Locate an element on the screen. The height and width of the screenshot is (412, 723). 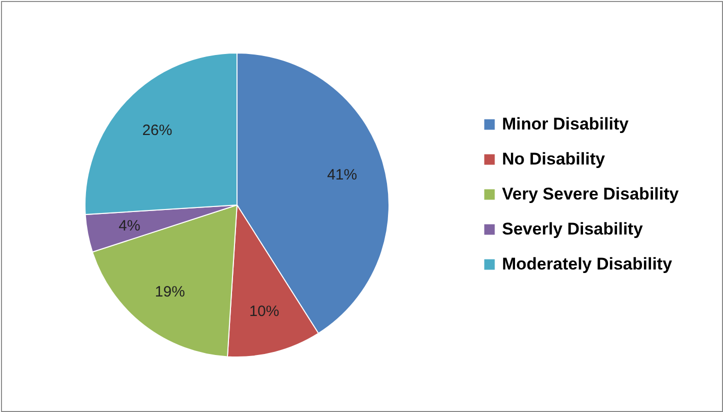
legend-label: Severly Disability is located at coordinates (573, 229).